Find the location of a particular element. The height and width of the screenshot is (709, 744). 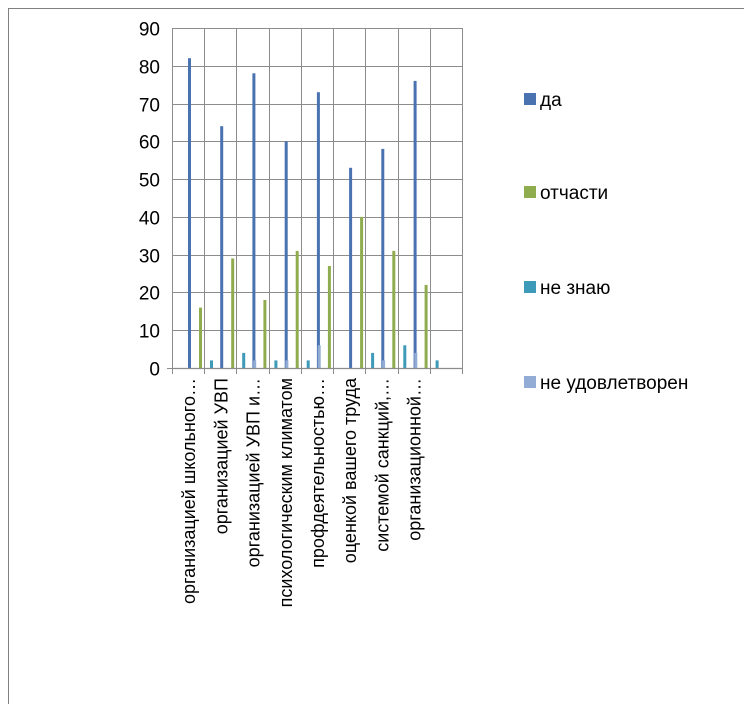

y-tick-label-50: 50 is located at coordinates (149, 181).